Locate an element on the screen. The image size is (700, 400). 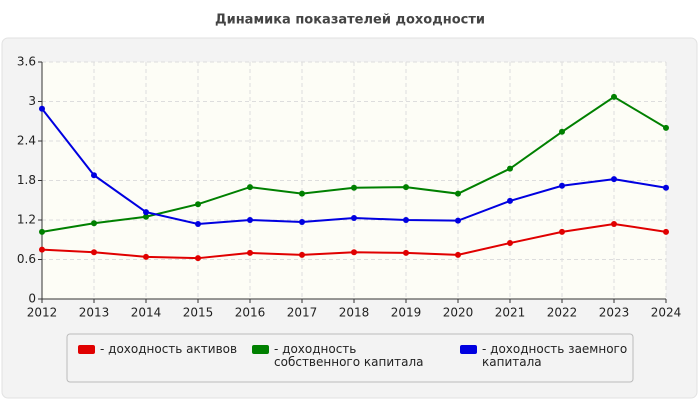
y-tick-label: 1.8 is located at coordinates (26, 180).